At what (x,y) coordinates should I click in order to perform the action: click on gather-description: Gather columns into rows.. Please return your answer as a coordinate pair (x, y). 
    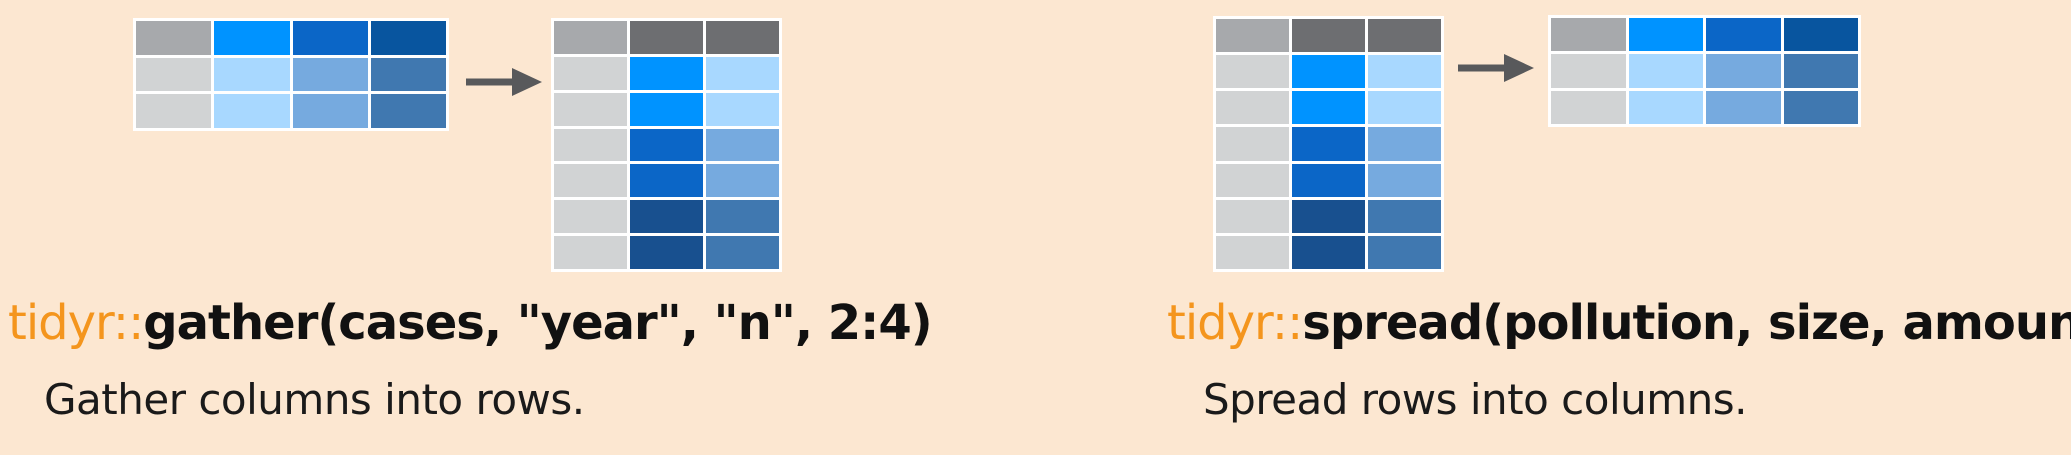
    Looking at the image, I should click on (314, 399).